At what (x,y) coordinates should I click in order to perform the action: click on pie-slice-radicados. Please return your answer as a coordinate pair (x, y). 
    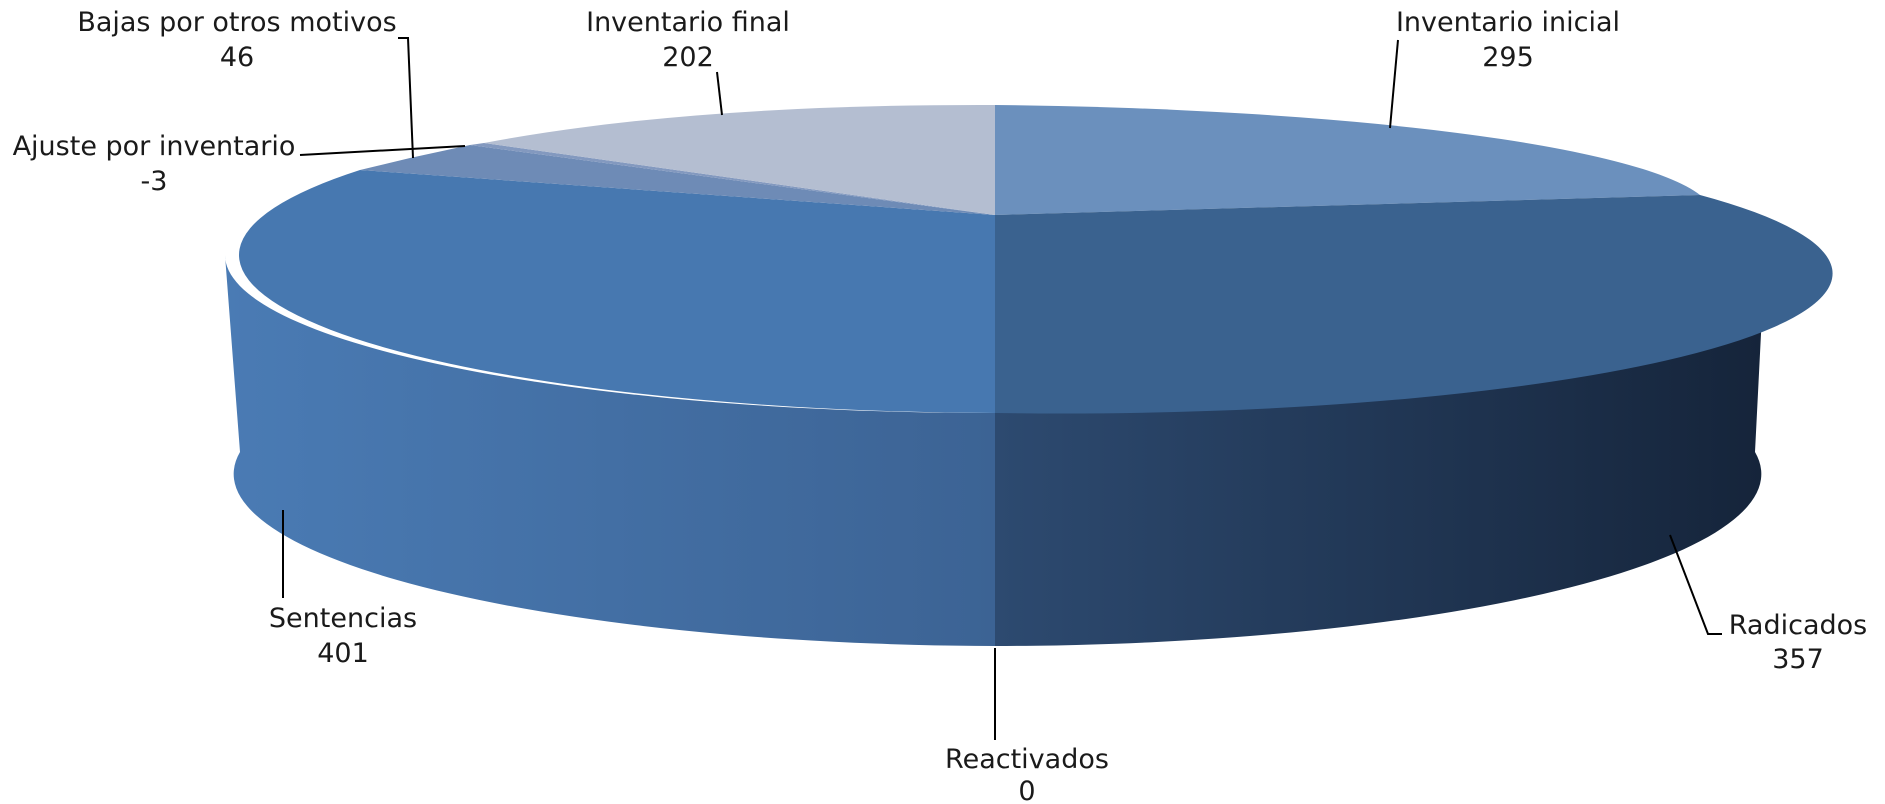
    Looking at the image, I should click on (1414, 304).